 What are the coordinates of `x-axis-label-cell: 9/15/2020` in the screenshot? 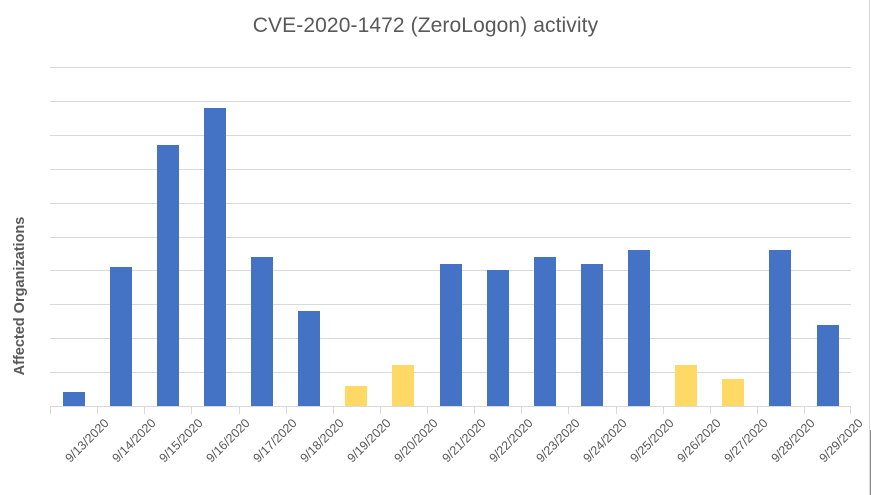 It's located at (174, 454).